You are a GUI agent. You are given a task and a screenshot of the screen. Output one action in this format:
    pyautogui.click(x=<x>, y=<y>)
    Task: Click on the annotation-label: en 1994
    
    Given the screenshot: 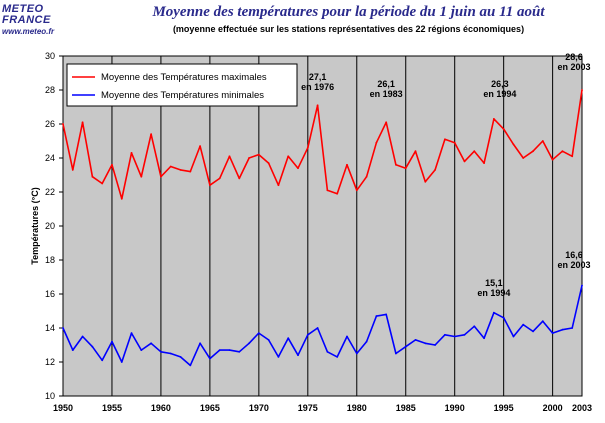 What is the action you would take?
    pyautogui.click(x=499, y=94)
    